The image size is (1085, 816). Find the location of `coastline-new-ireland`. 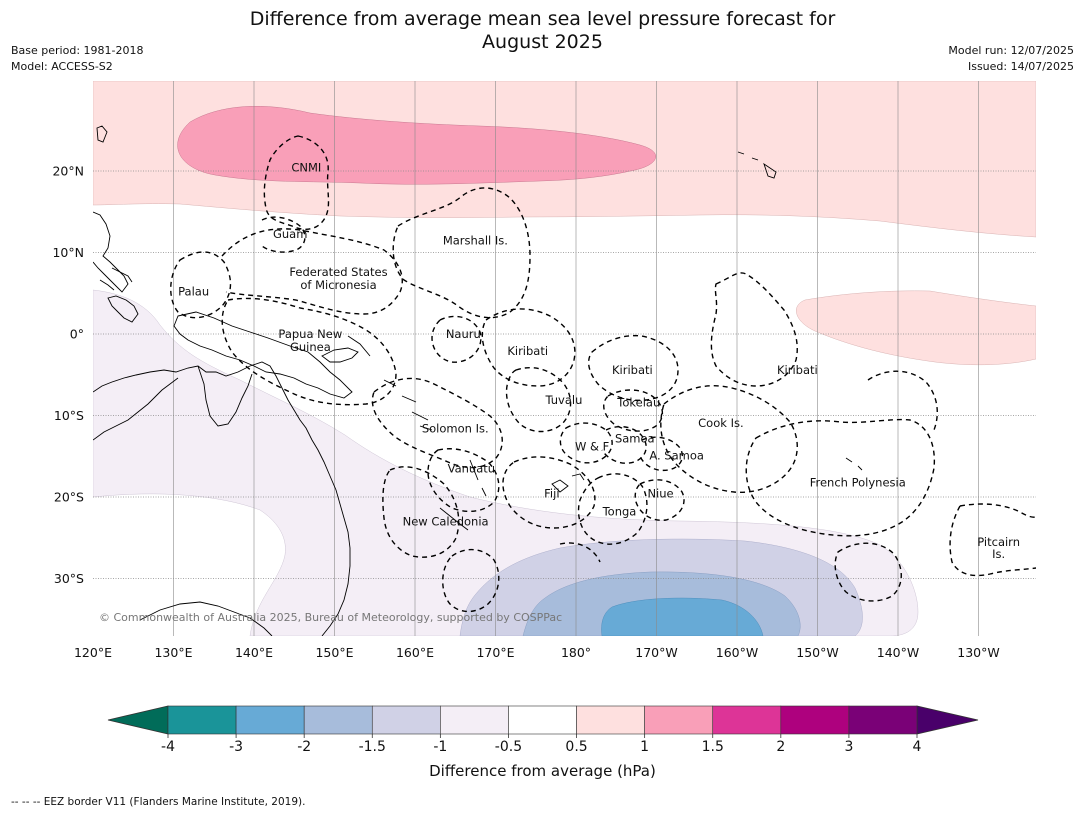

coastline-new-ireland is located at coordinates (359, 346).